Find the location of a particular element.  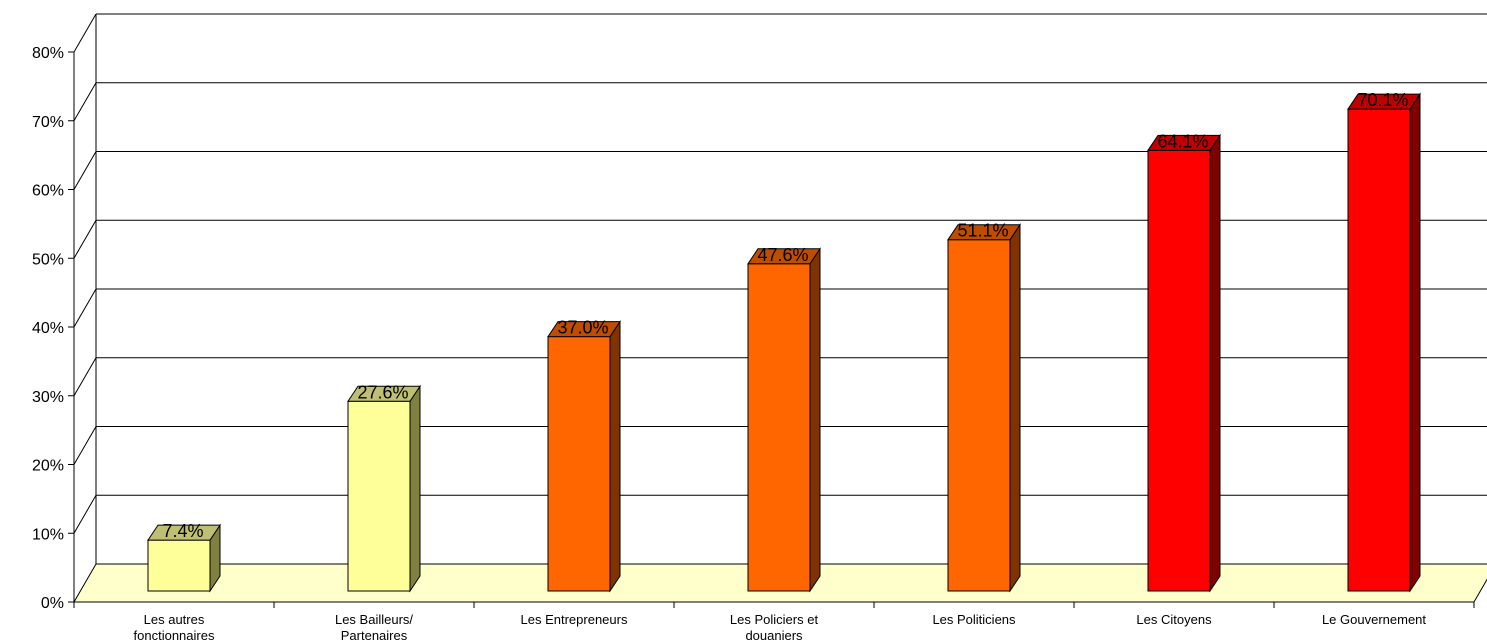

x-tick-label: Les Policiers et douaniers is located at coordinates (774, 627).